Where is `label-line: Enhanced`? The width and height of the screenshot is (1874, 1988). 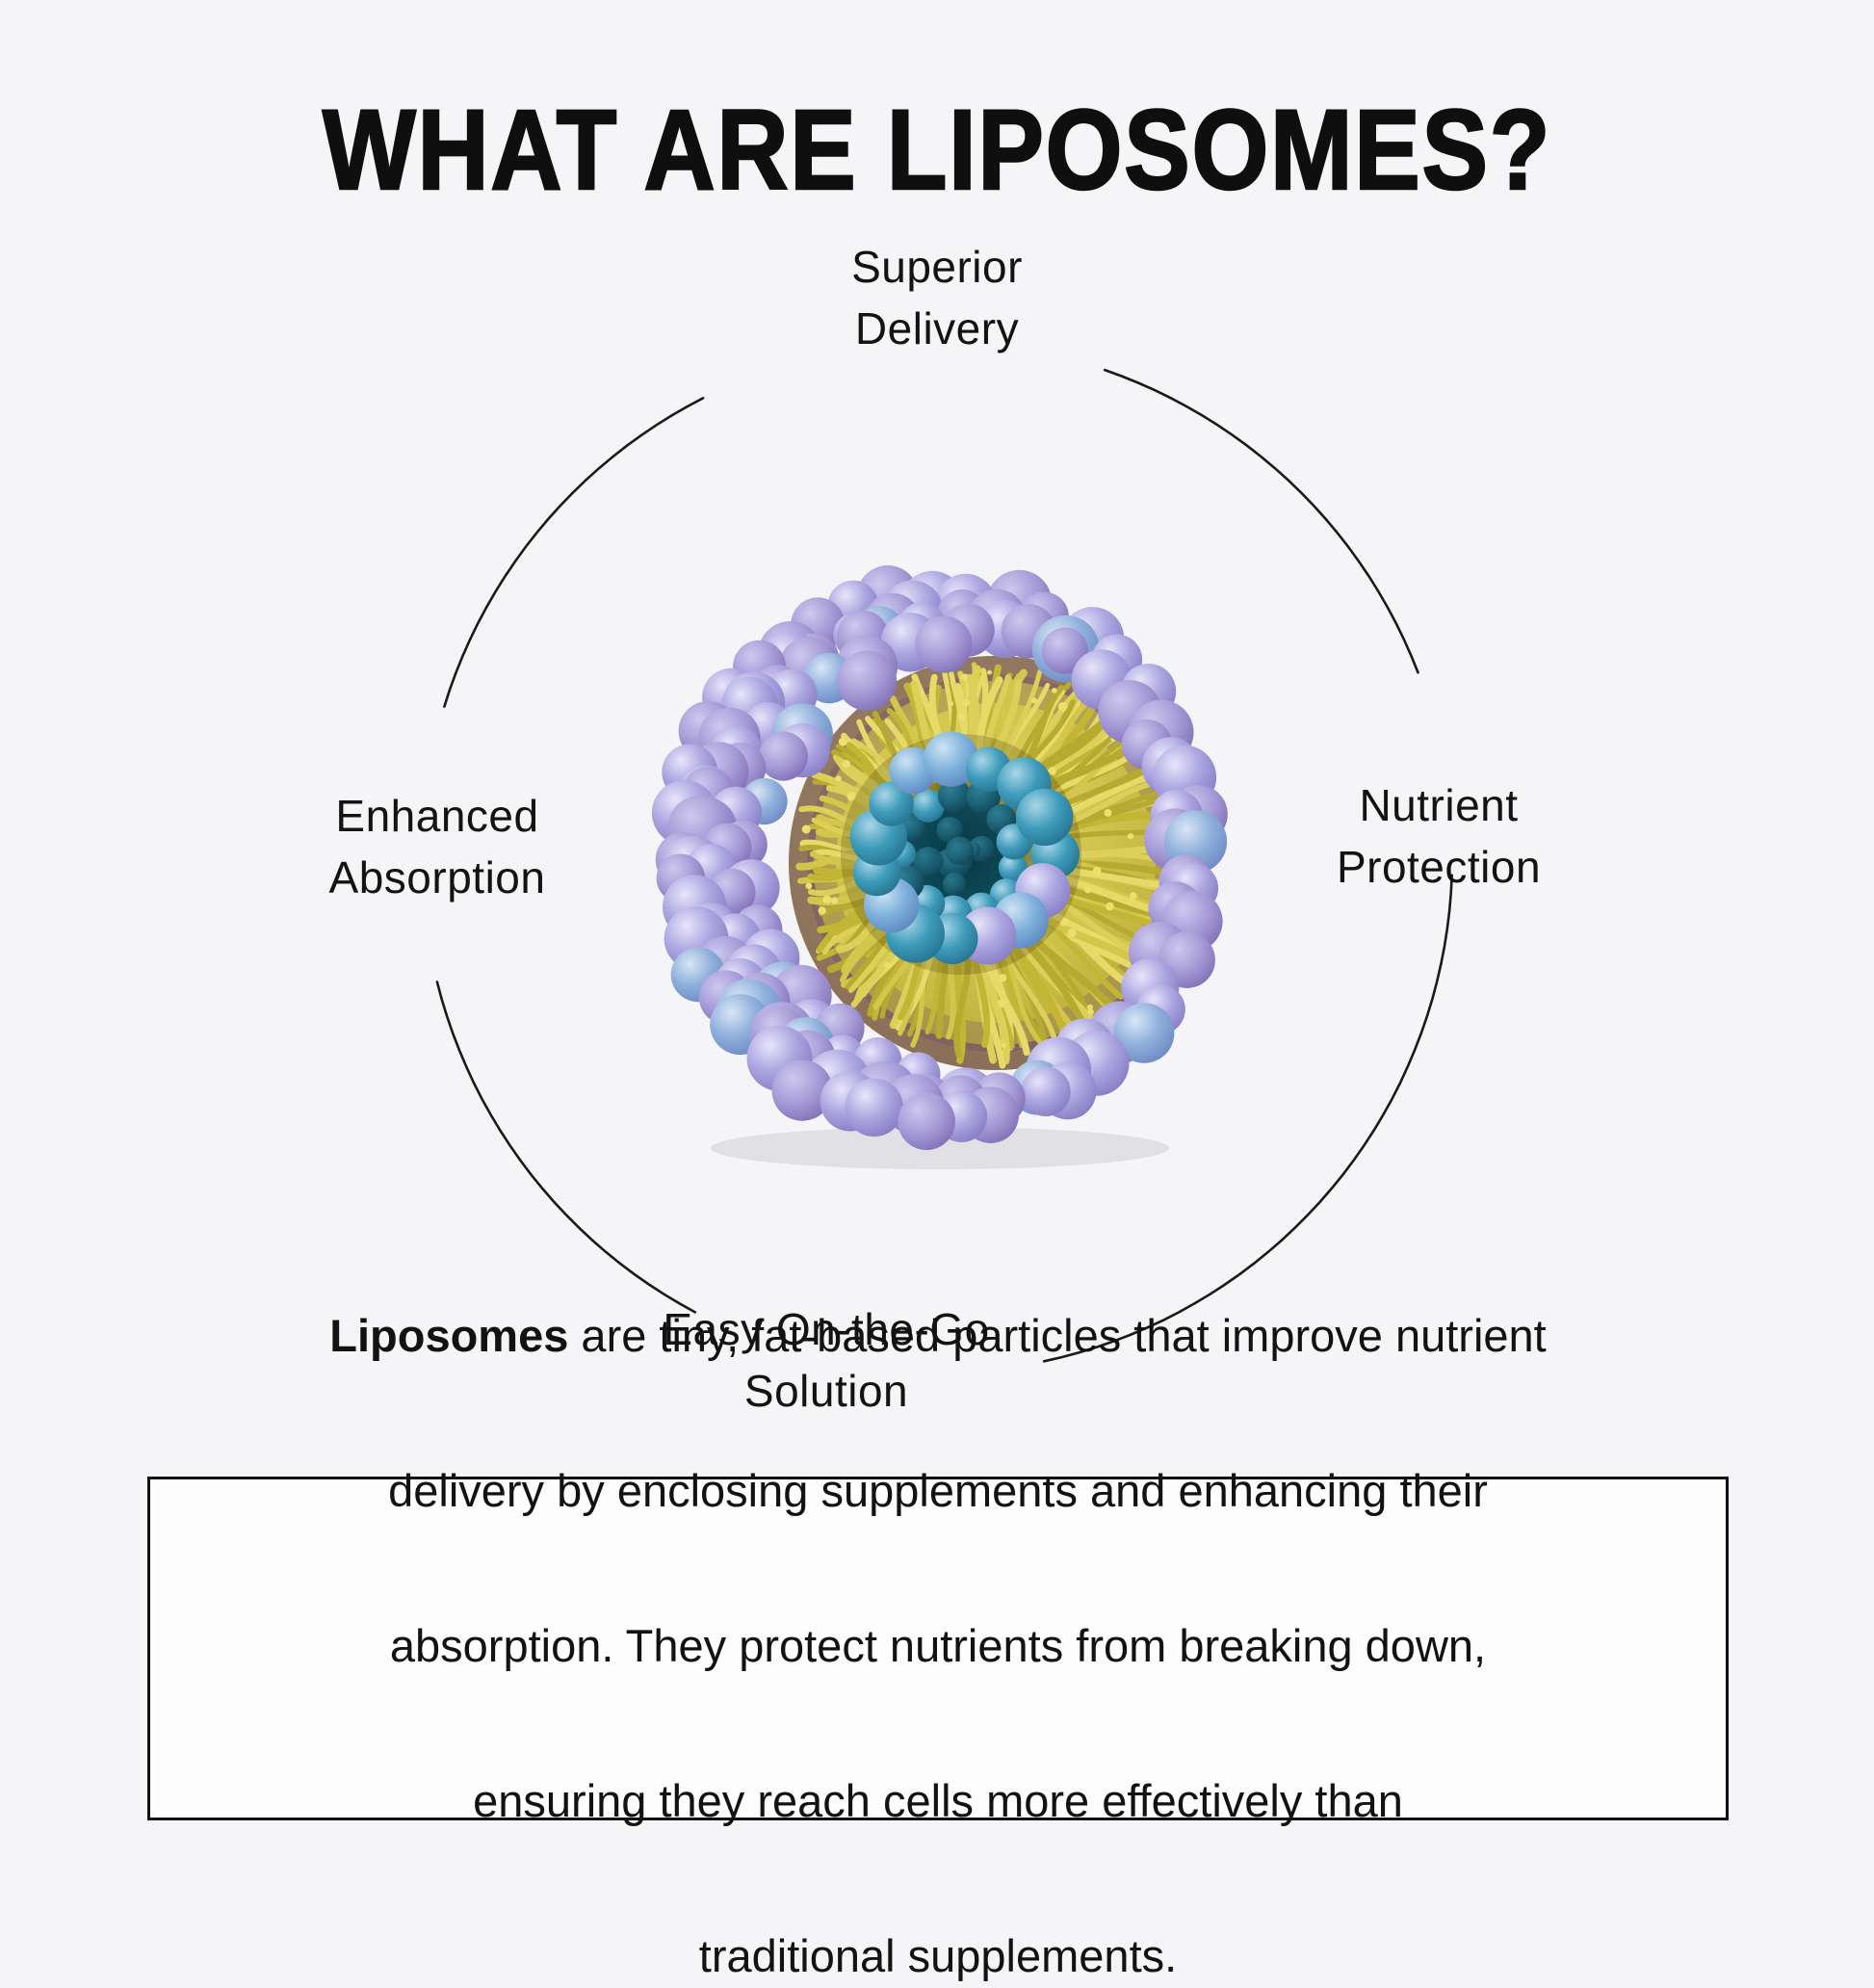
label-line: Enhanced is located at coordinates (437, 816).